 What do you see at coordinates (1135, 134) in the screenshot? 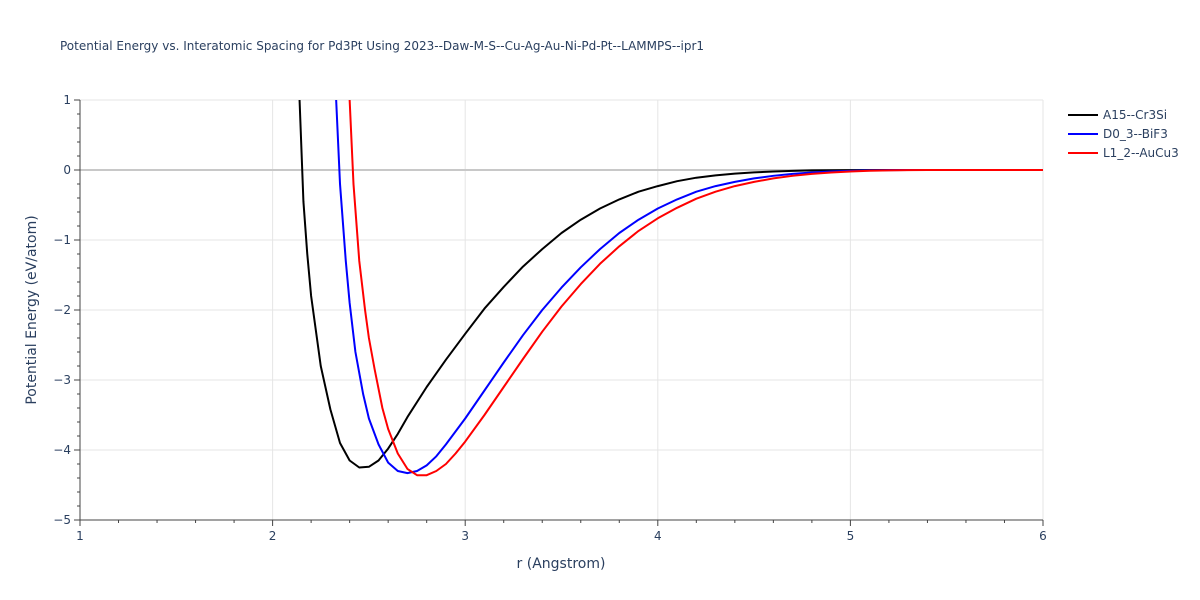
I see `legend-label: D0_3--BiF3` at bounding box center [1135, 134].